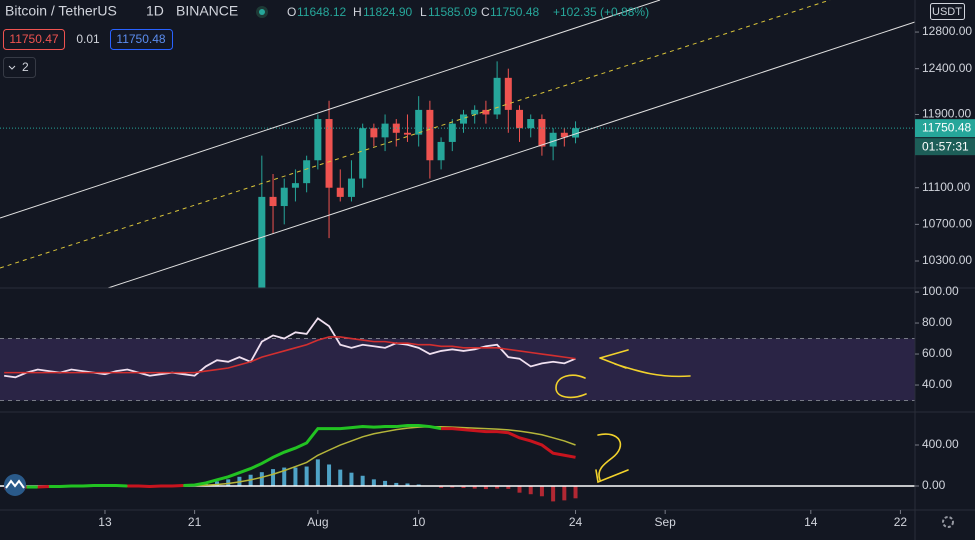  I want to click on exchange: BINANCE, so click(207, 11).